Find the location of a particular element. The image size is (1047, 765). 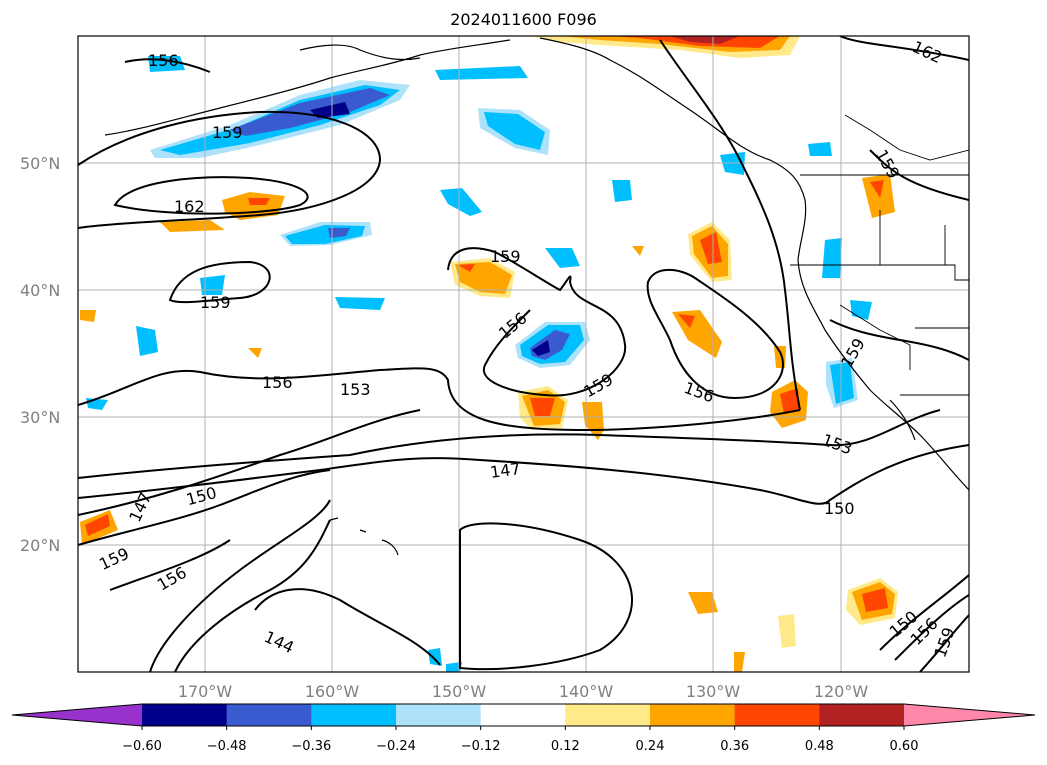

political-borders is located at coordinates (879, 255).